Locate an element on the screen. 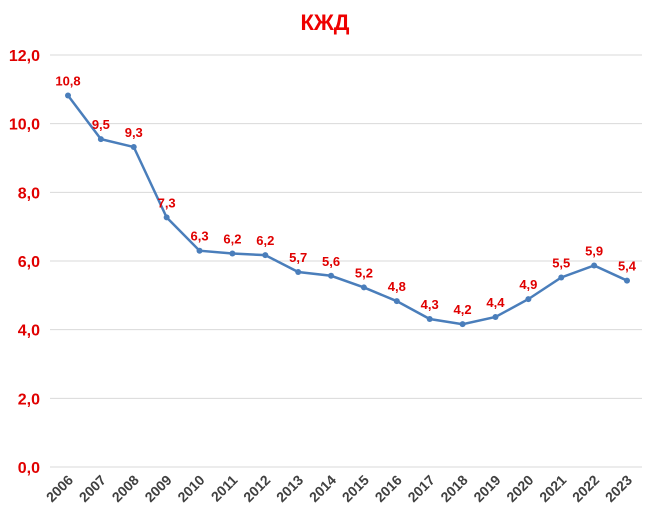 The height and width of the screenshot is (522, 650). data-label: 6,3 is located at coordinates (199, 236).